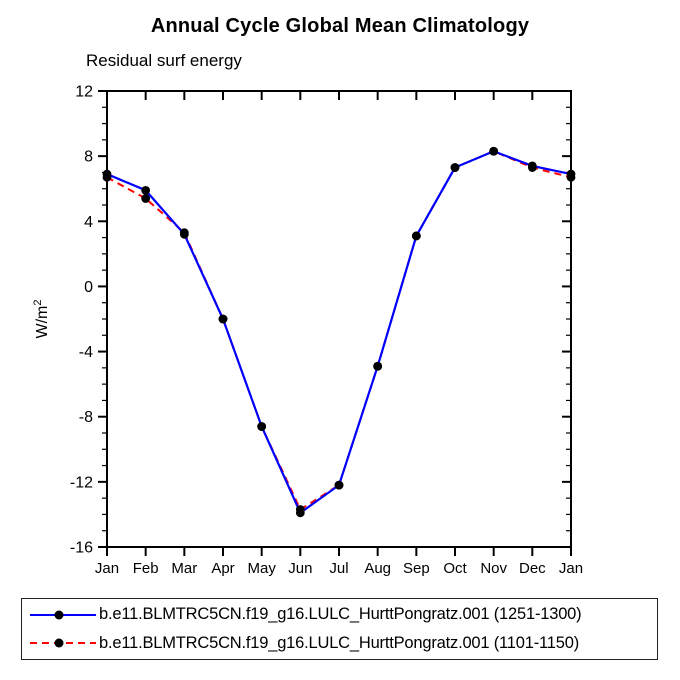 The height and width of the screenshot is (680, 680). Describe the element at coordinates (41, 319) in the screenshot. I see `y-axis-label: W/m2` at that location.